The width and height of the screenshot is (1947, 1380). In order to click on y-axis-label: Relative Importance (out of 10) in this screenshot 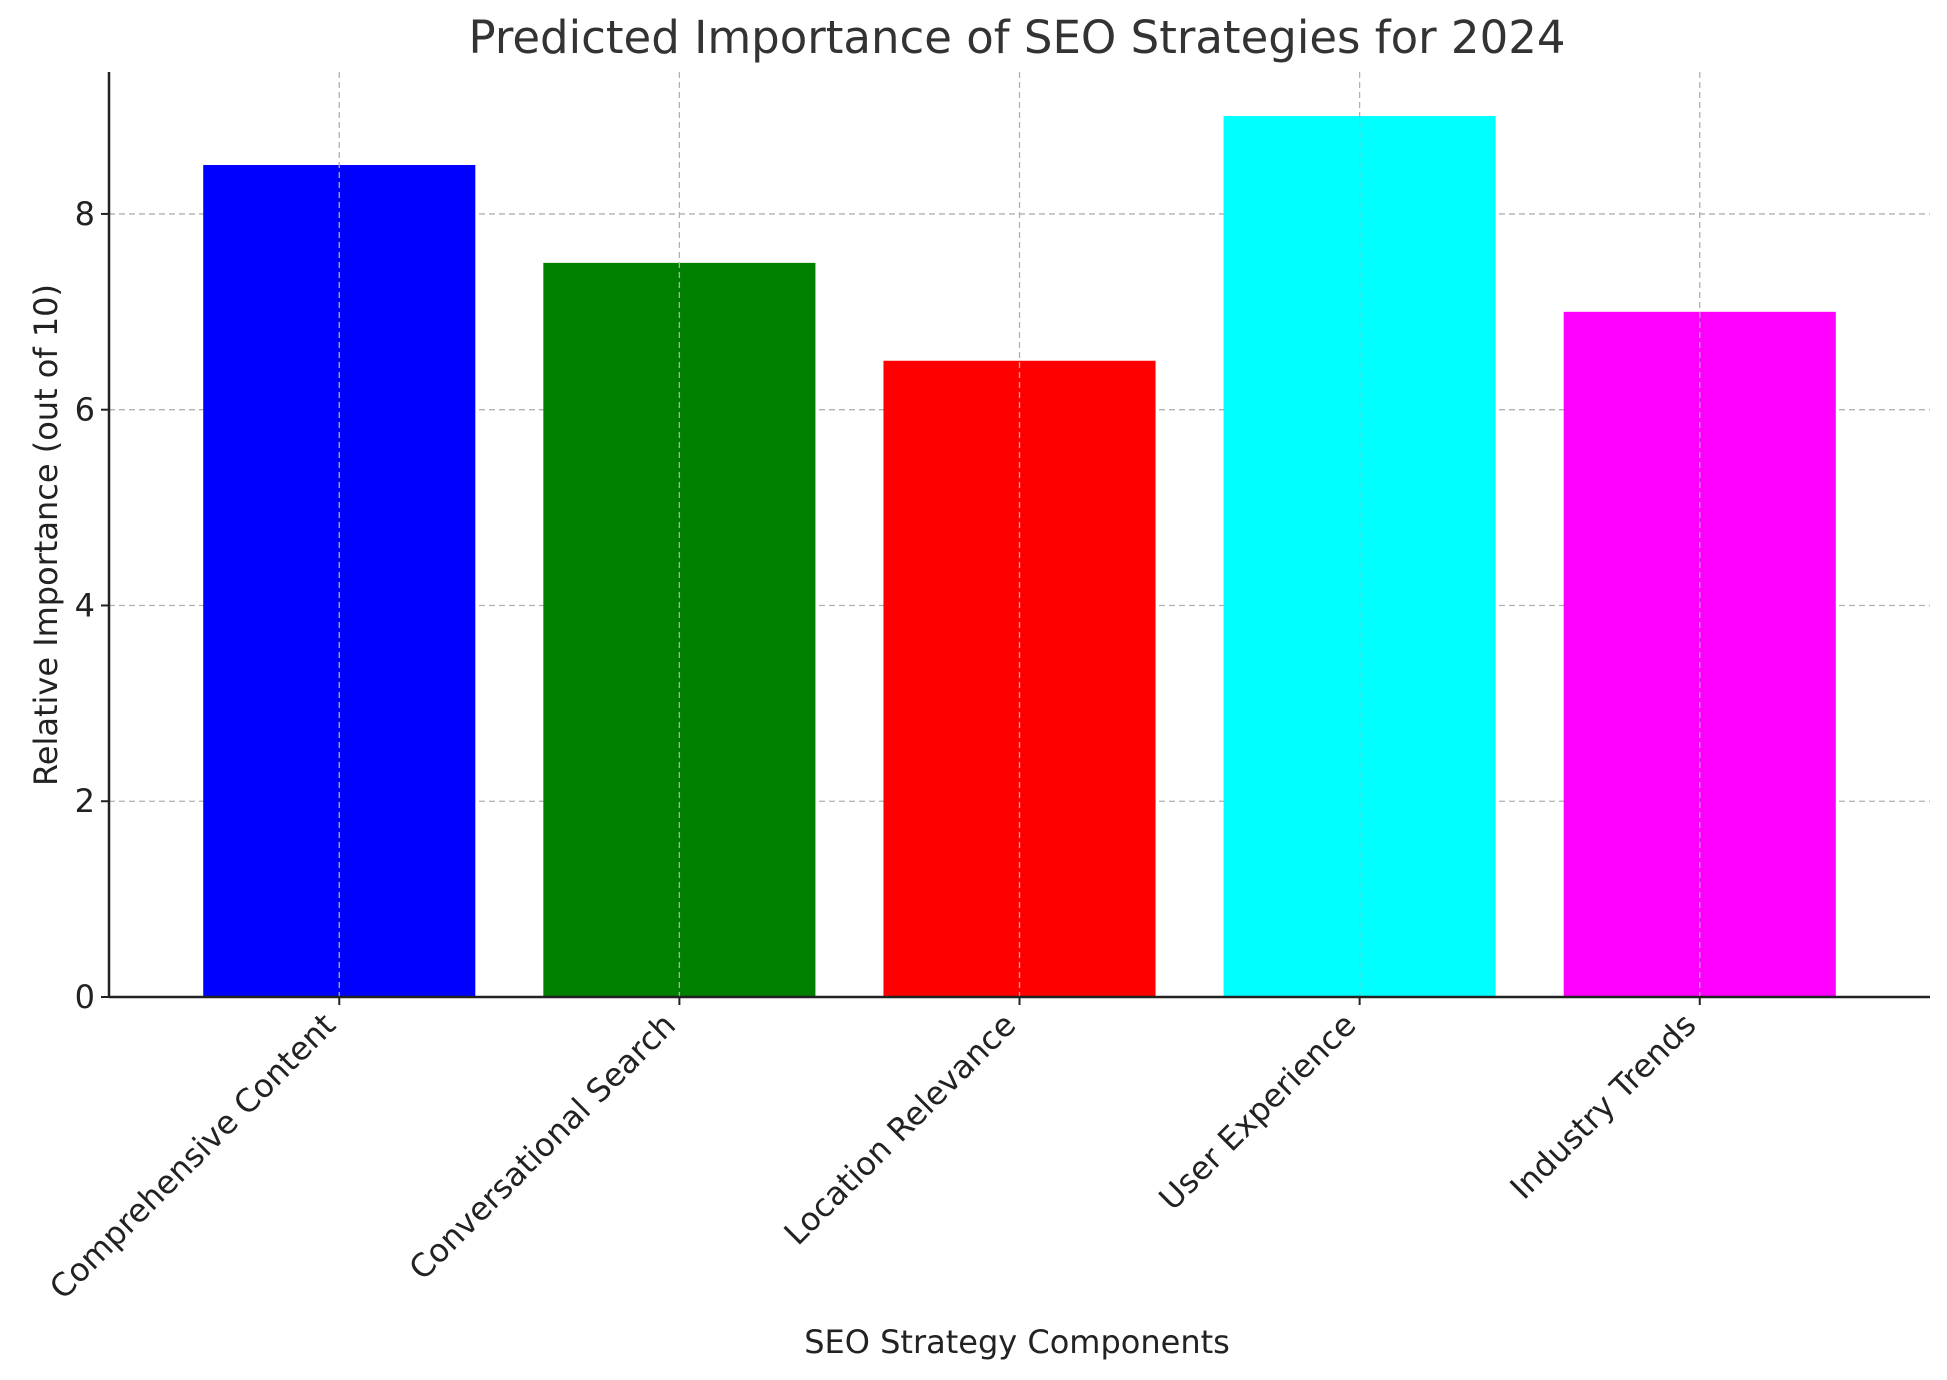, I will do `click(46, 535)`.